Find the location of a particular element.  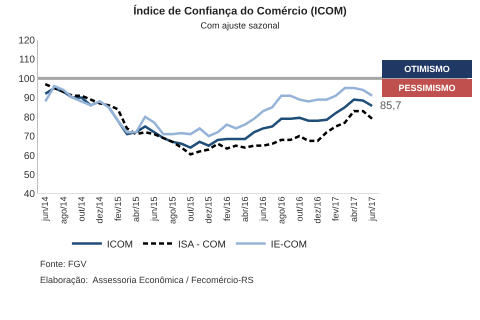

annotation: 85,7 is located at coordinates (391, 106).